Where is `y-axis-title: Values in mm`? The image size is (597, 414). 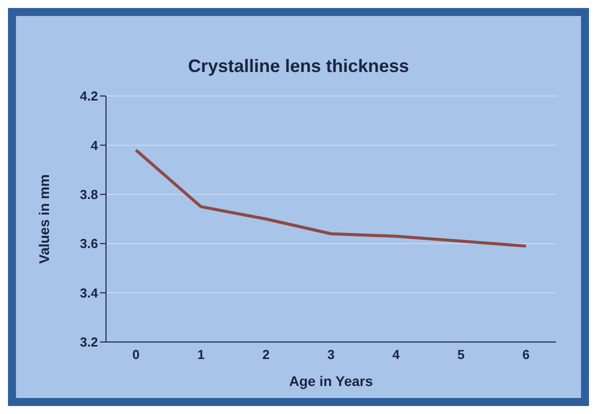
y-axis-title: Values in mm is located at coordinates (44, 219).